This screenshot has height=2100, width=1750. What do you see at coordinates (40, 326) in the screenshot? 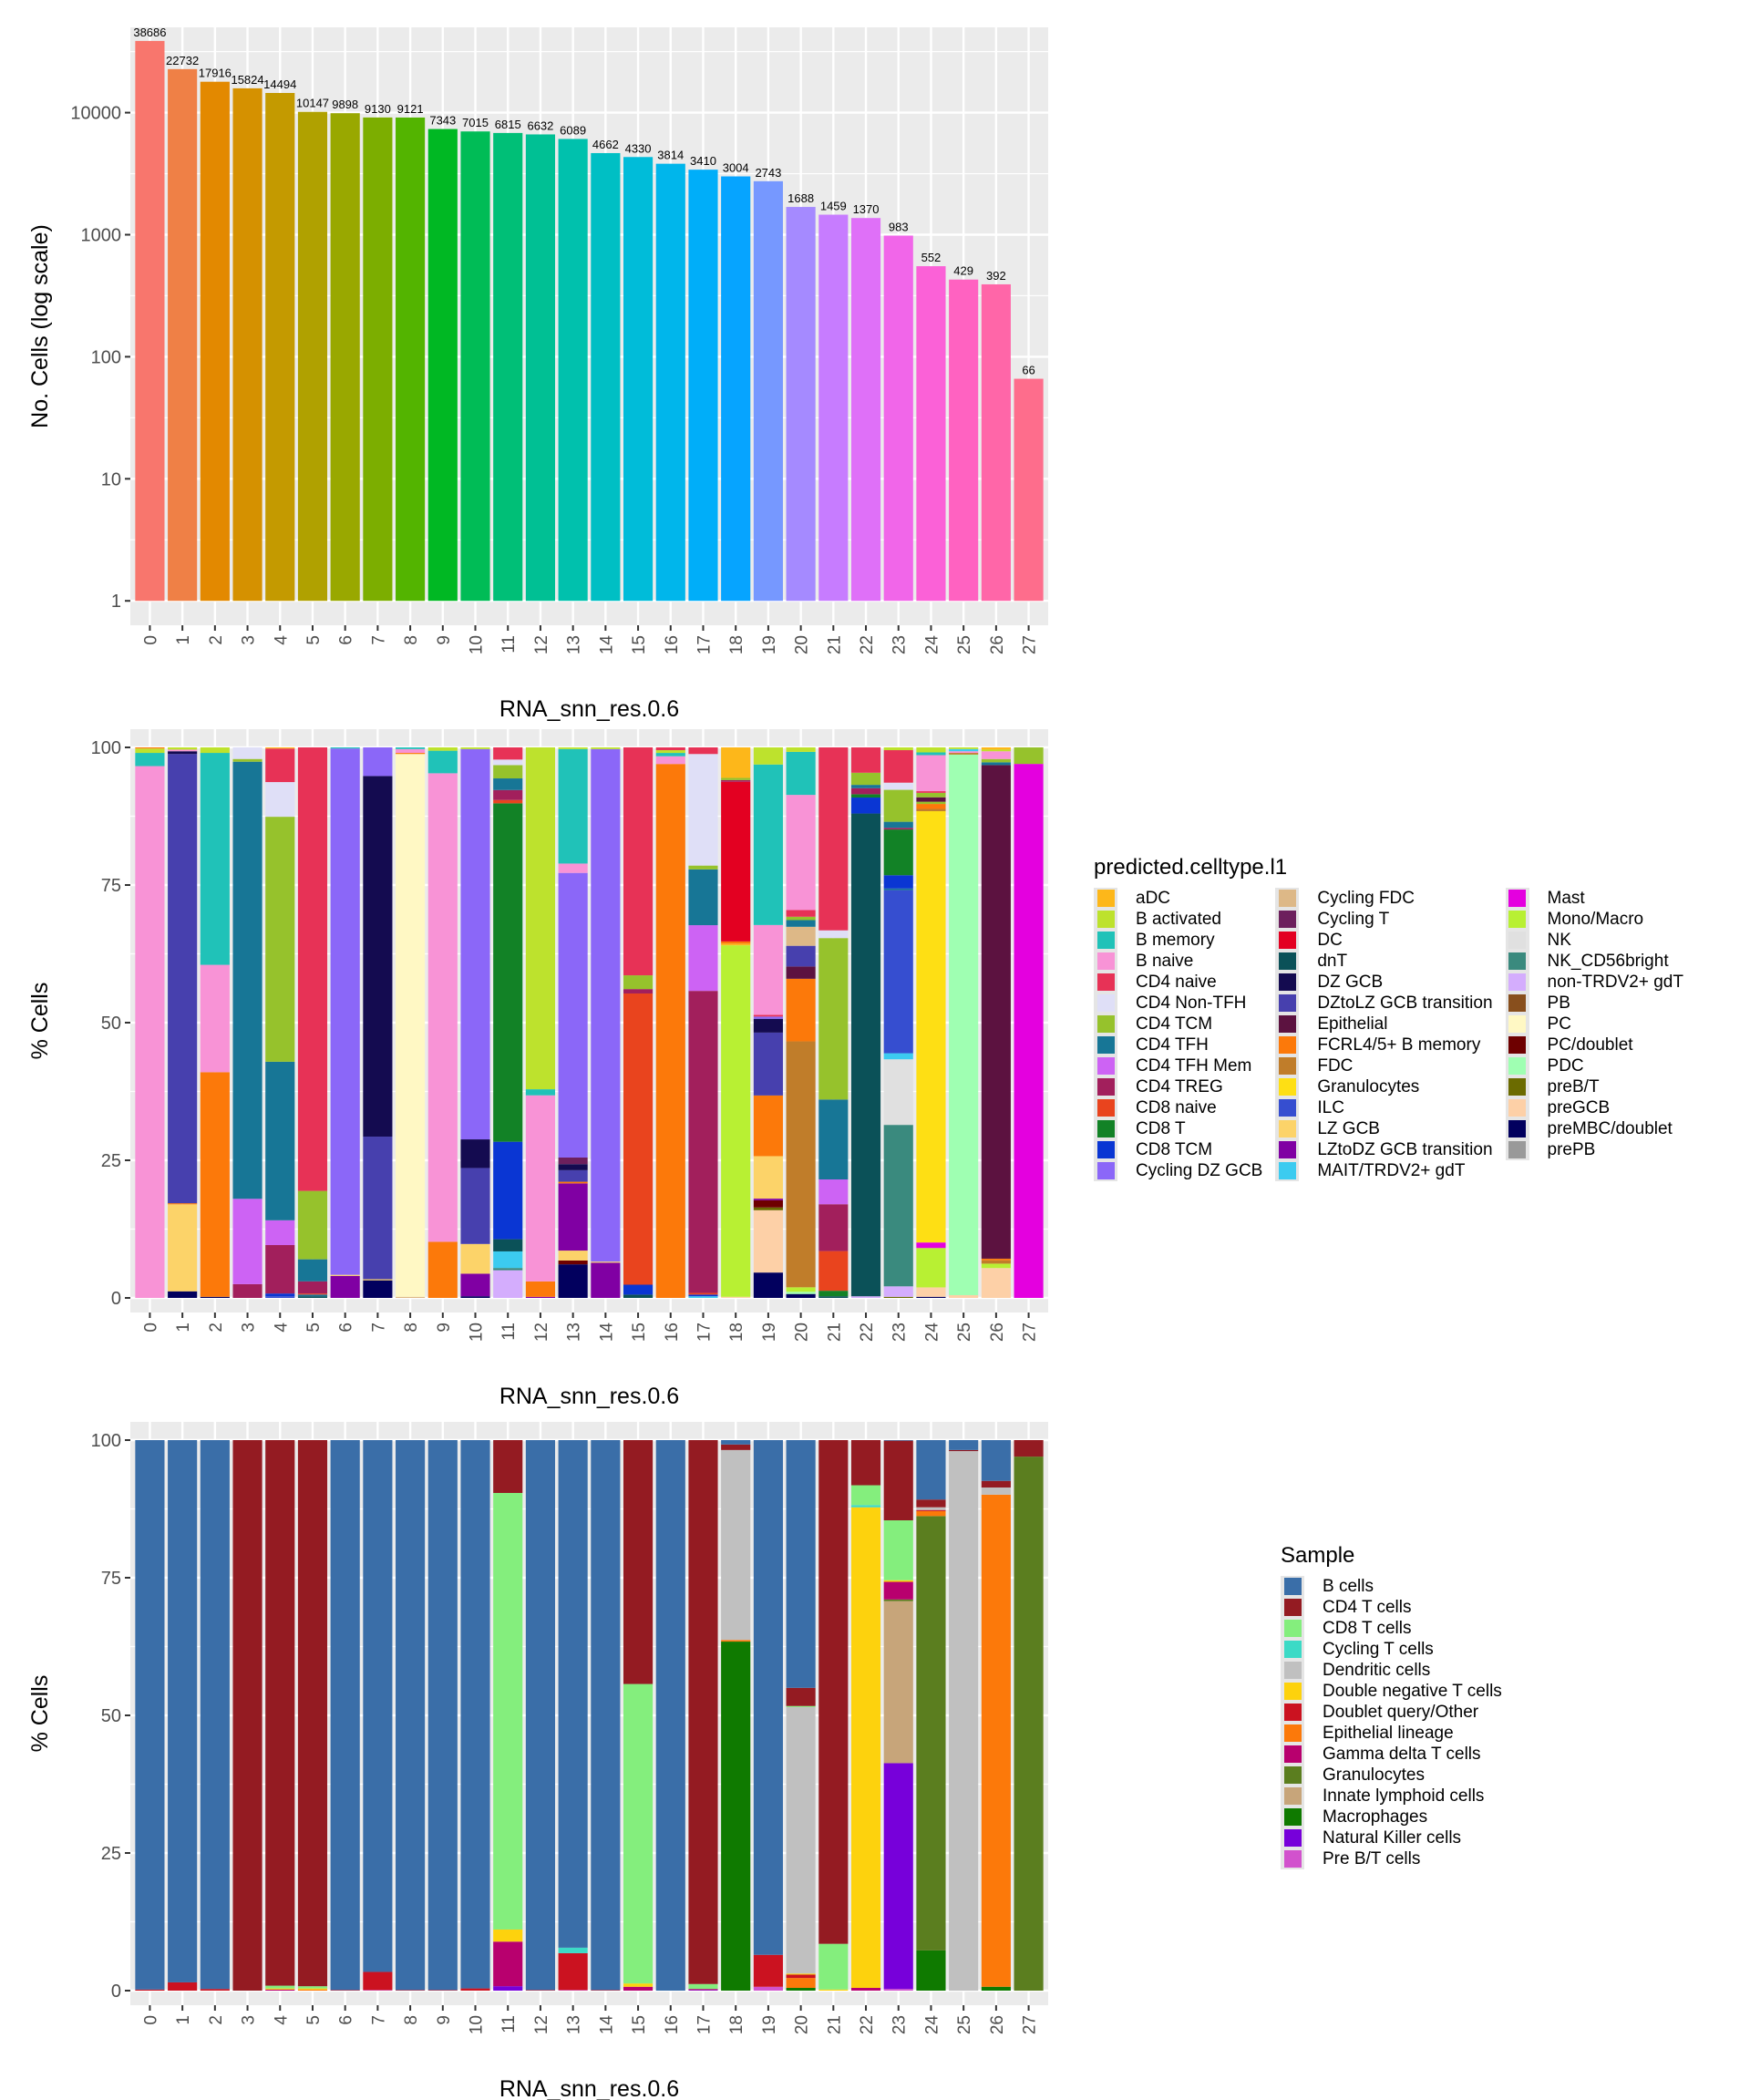
I see `y-axis-title: No. Cells (log scale)` at bounding box center [40, 326].